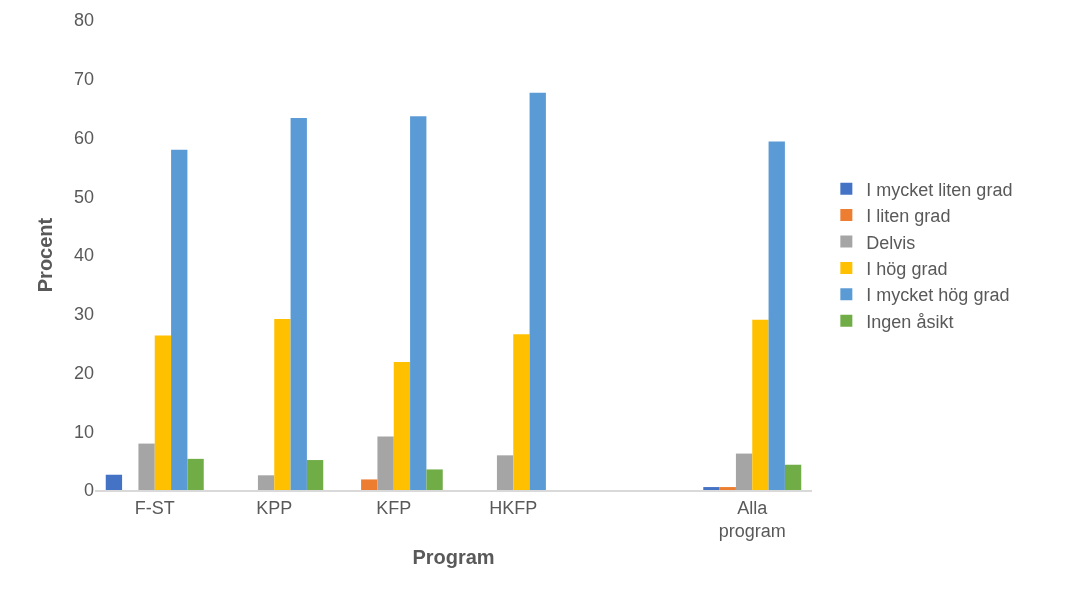 This screenshot has width=1072, height=590. I want to click on y-tick-label: 30, so click(83, 314).